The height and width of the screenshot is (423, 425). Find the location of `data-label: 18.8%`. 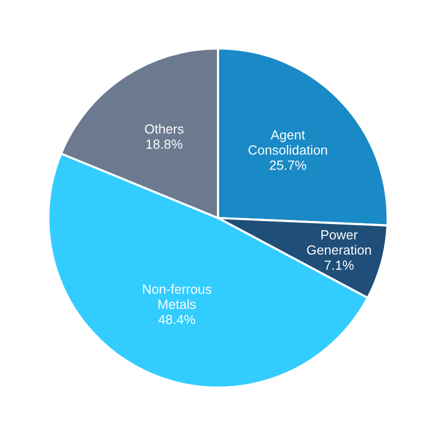

data-label: 18.8% is located at coordinates (164, 144).